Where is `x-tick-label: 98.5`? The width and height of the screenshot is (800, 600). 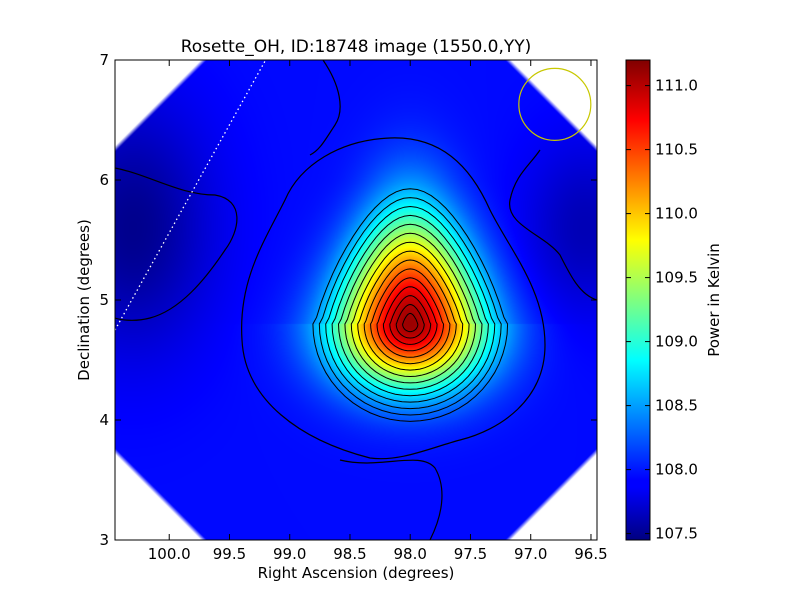 x-tick-label: 98.5 is located at coordinates (349, 554).